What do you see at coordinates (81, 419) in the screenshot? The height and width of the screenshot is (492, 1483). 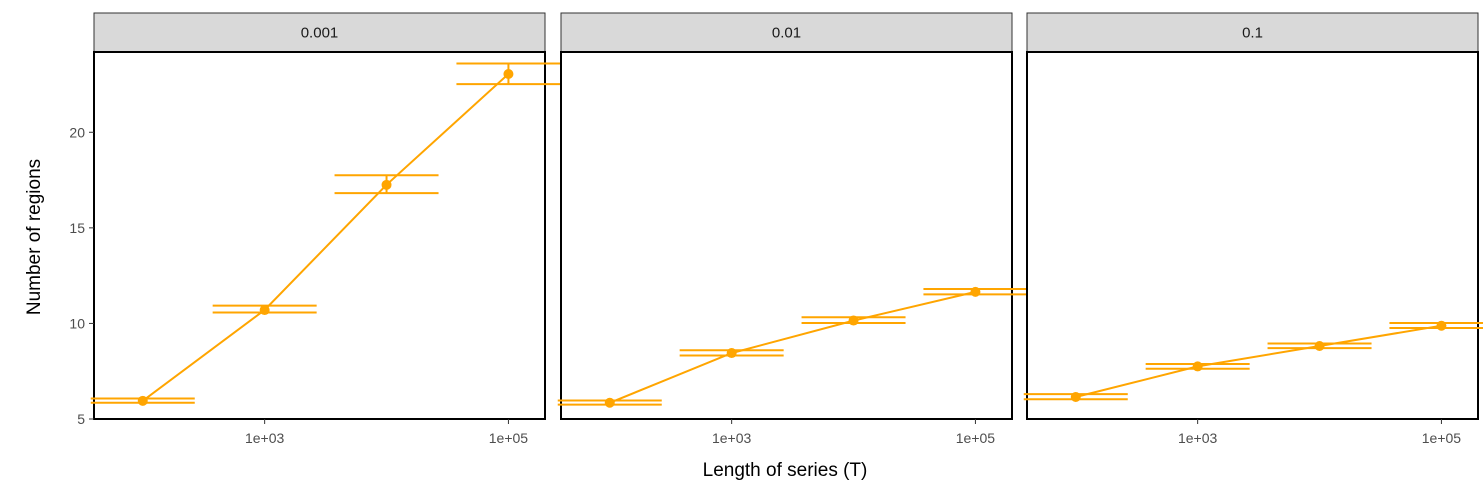 I see `y-tick-label: 5` at bounding box center [81, 419].